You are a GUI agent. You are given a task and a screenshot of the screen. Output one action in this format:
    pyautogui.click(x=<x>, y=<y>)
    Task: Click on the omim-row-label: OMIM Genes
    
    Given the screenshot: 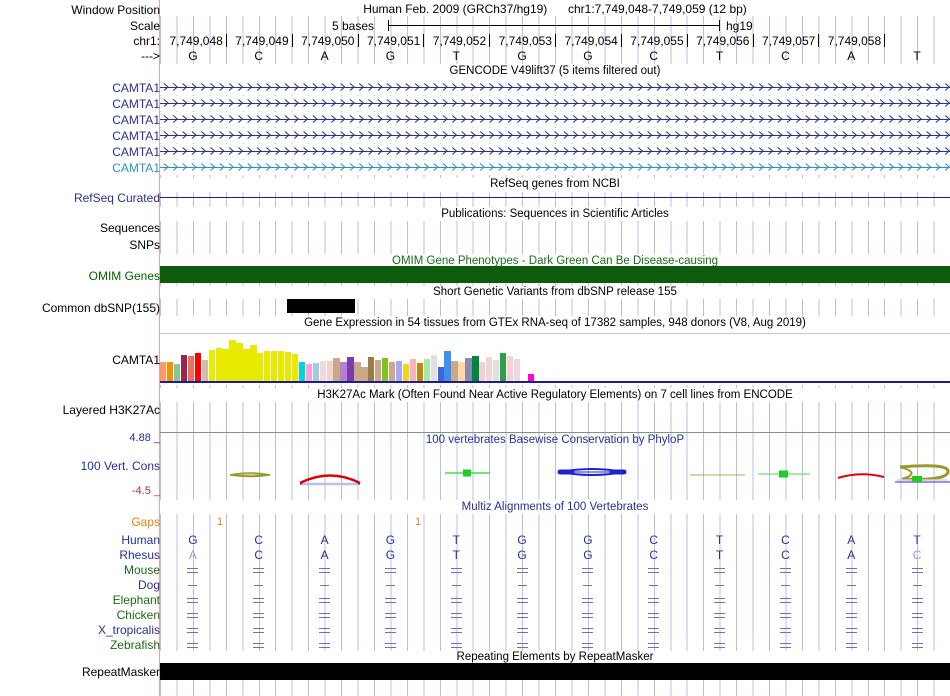 What is the action you would take?
    pyautogui.click(x=124, y=276)
    